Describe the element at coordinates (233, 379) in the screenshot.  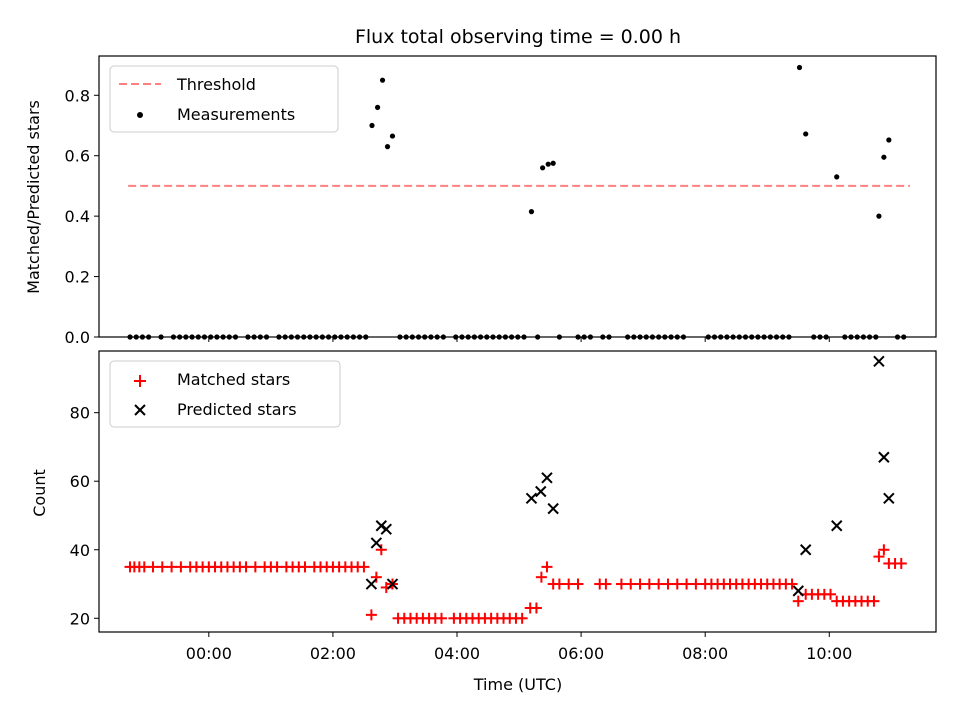
I see `matched-legend-label: Matched stars` at that location.